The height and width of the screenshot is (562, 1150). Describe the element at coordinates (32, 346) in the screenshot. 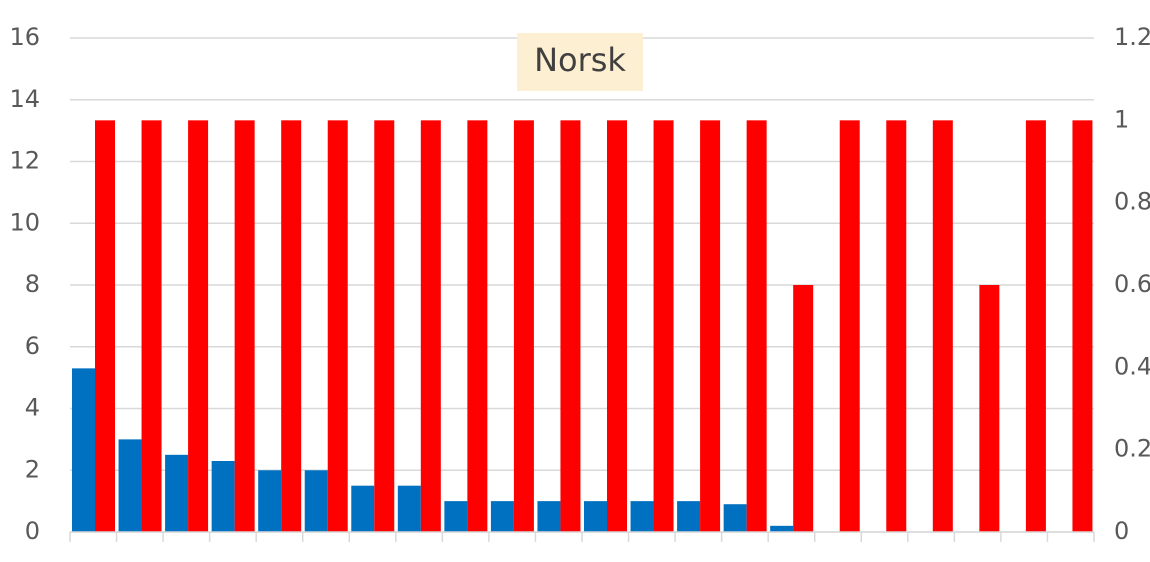

I see `y-tick-label: 6` at that location.